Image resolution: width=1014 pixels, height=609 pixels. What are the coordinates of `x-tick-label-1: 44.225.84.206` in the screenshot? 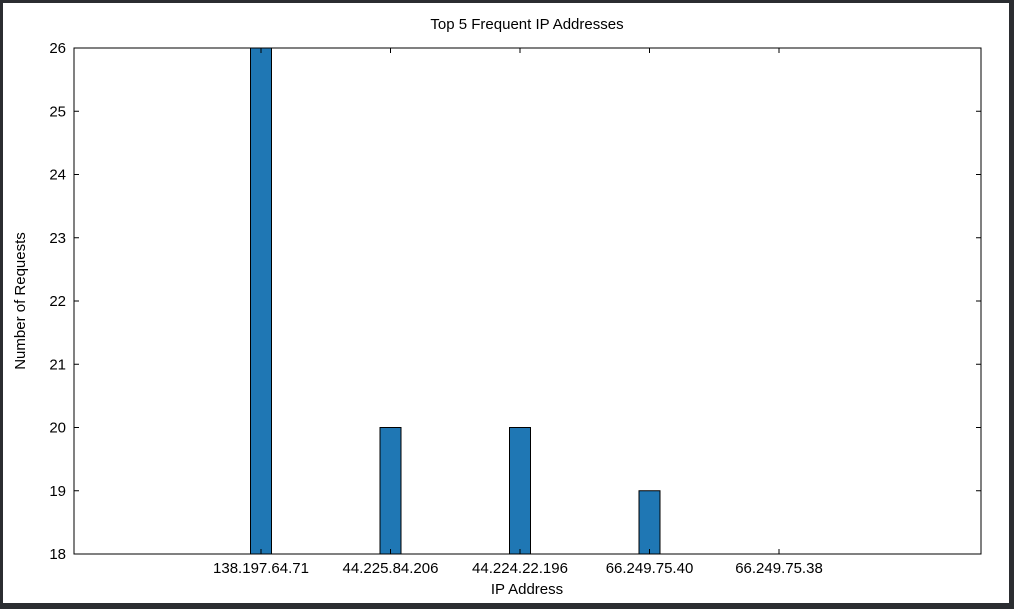 It's located at (391, 568).